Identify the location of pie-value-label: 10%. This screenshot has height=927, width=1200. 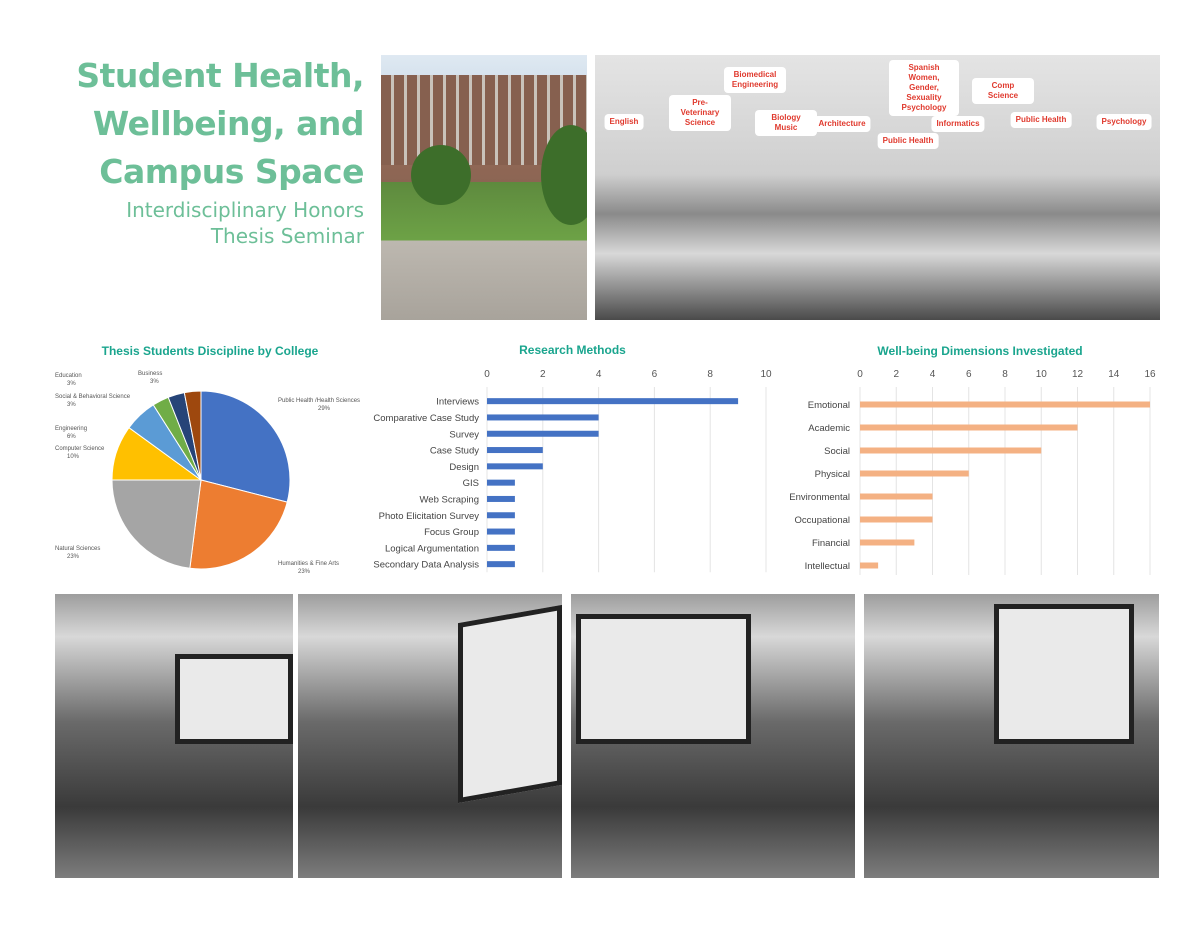
(73, 457).